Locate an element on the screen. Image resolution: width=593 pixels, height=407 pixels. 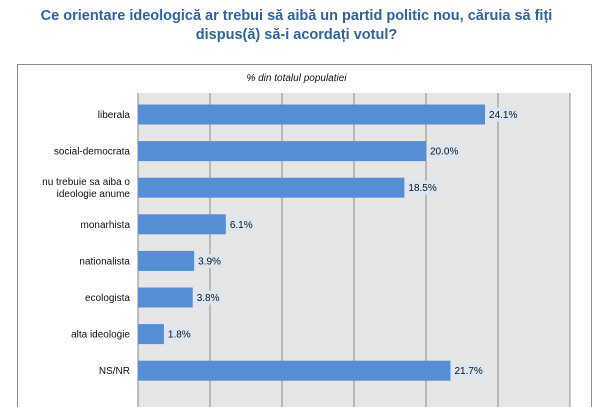
category-label: alta ideologie is located at coordinates (100, 335).